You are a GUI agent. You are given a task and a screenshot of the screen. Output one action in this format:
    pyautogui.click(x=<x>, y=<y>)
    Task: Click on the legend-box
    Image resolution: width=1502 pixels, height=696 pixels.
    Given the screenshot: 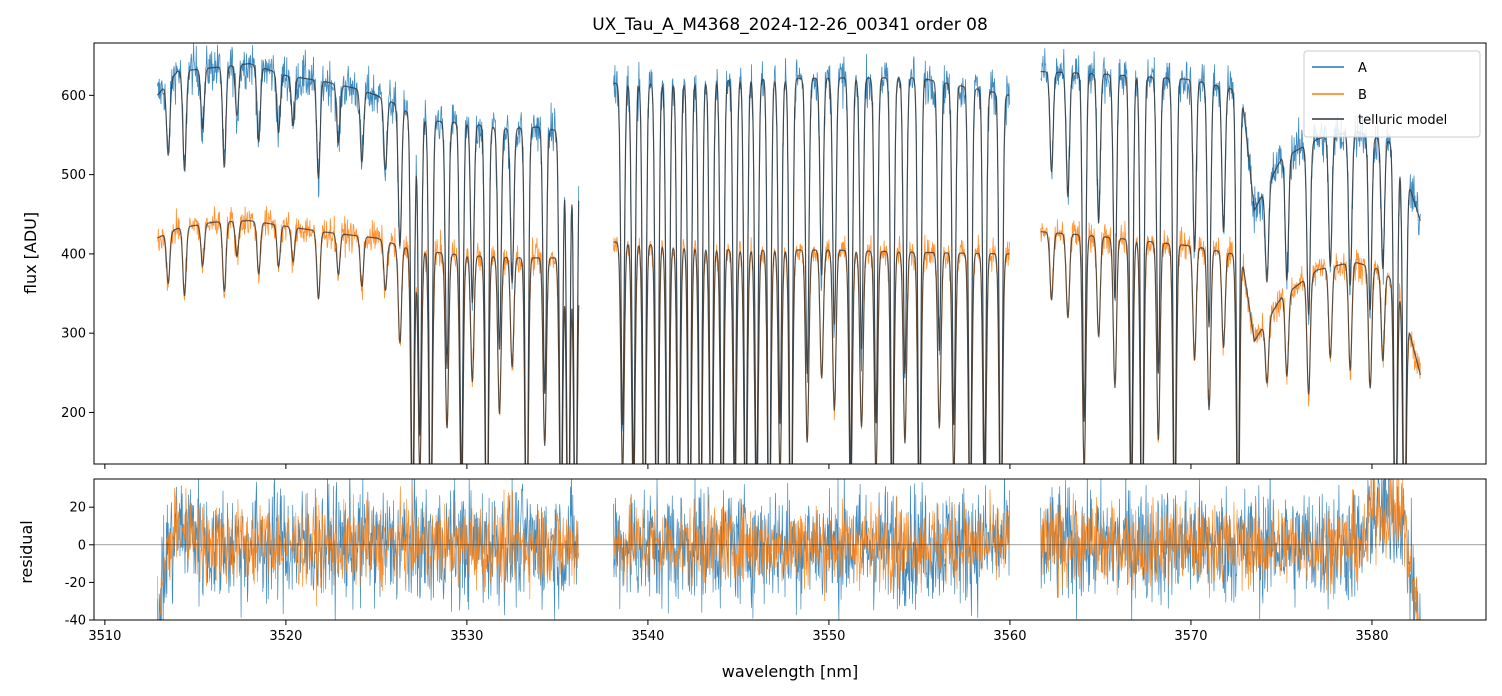 What is the action you would take?
    pyautogui.click(x=1392, y=94)
    